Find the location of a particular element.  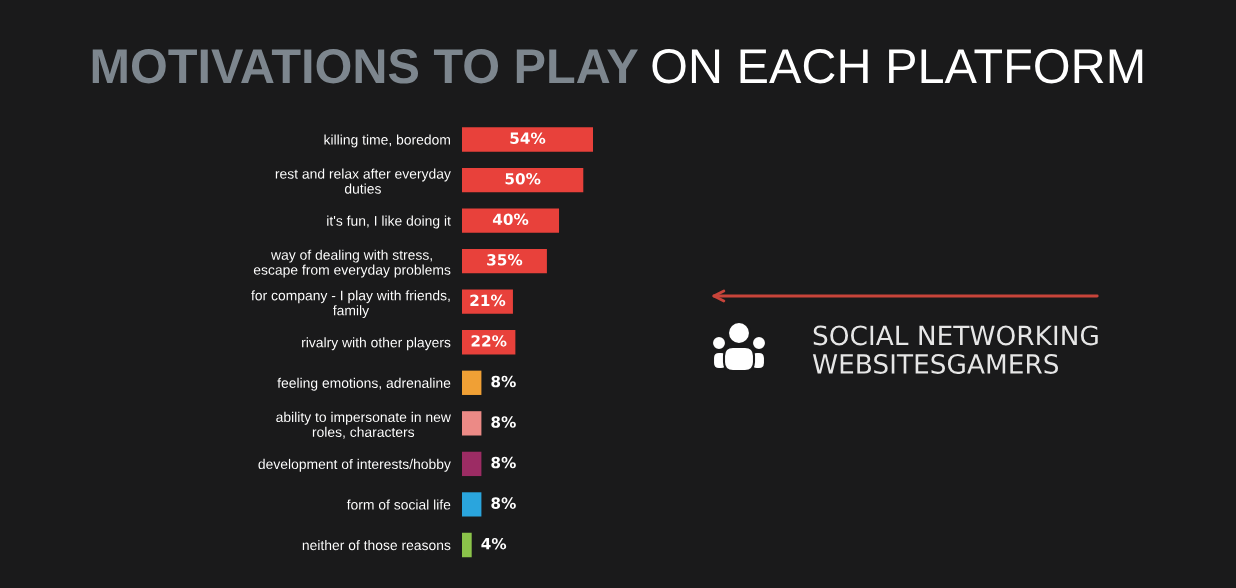

text: SOCIAL NETWORKING WEBSITESGAMERS is located at coordinates (955, 349).